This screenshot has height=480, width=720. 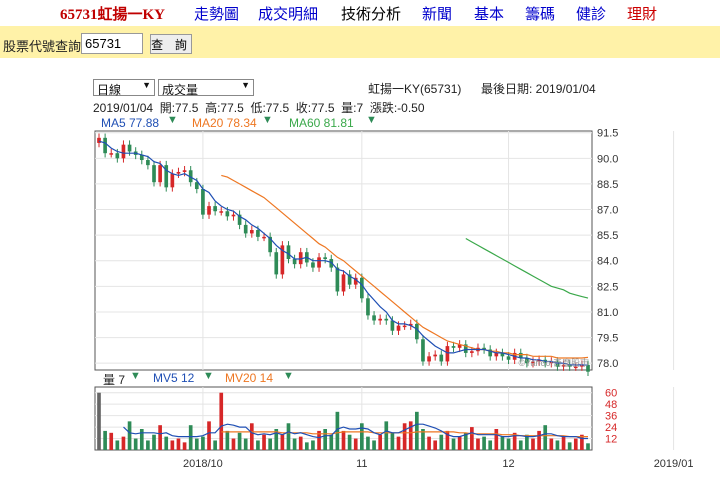 I want to click on mv20-legend: MV20 14, so click(x=249, y=378).